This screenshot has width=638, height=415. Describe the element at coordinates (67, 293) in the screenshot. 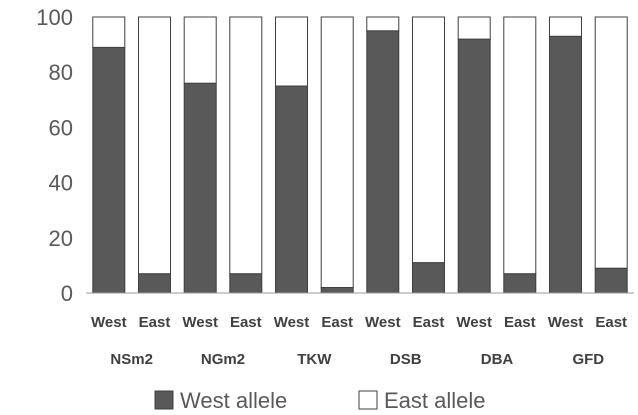

I see `y-tick-label: 0` at that location.